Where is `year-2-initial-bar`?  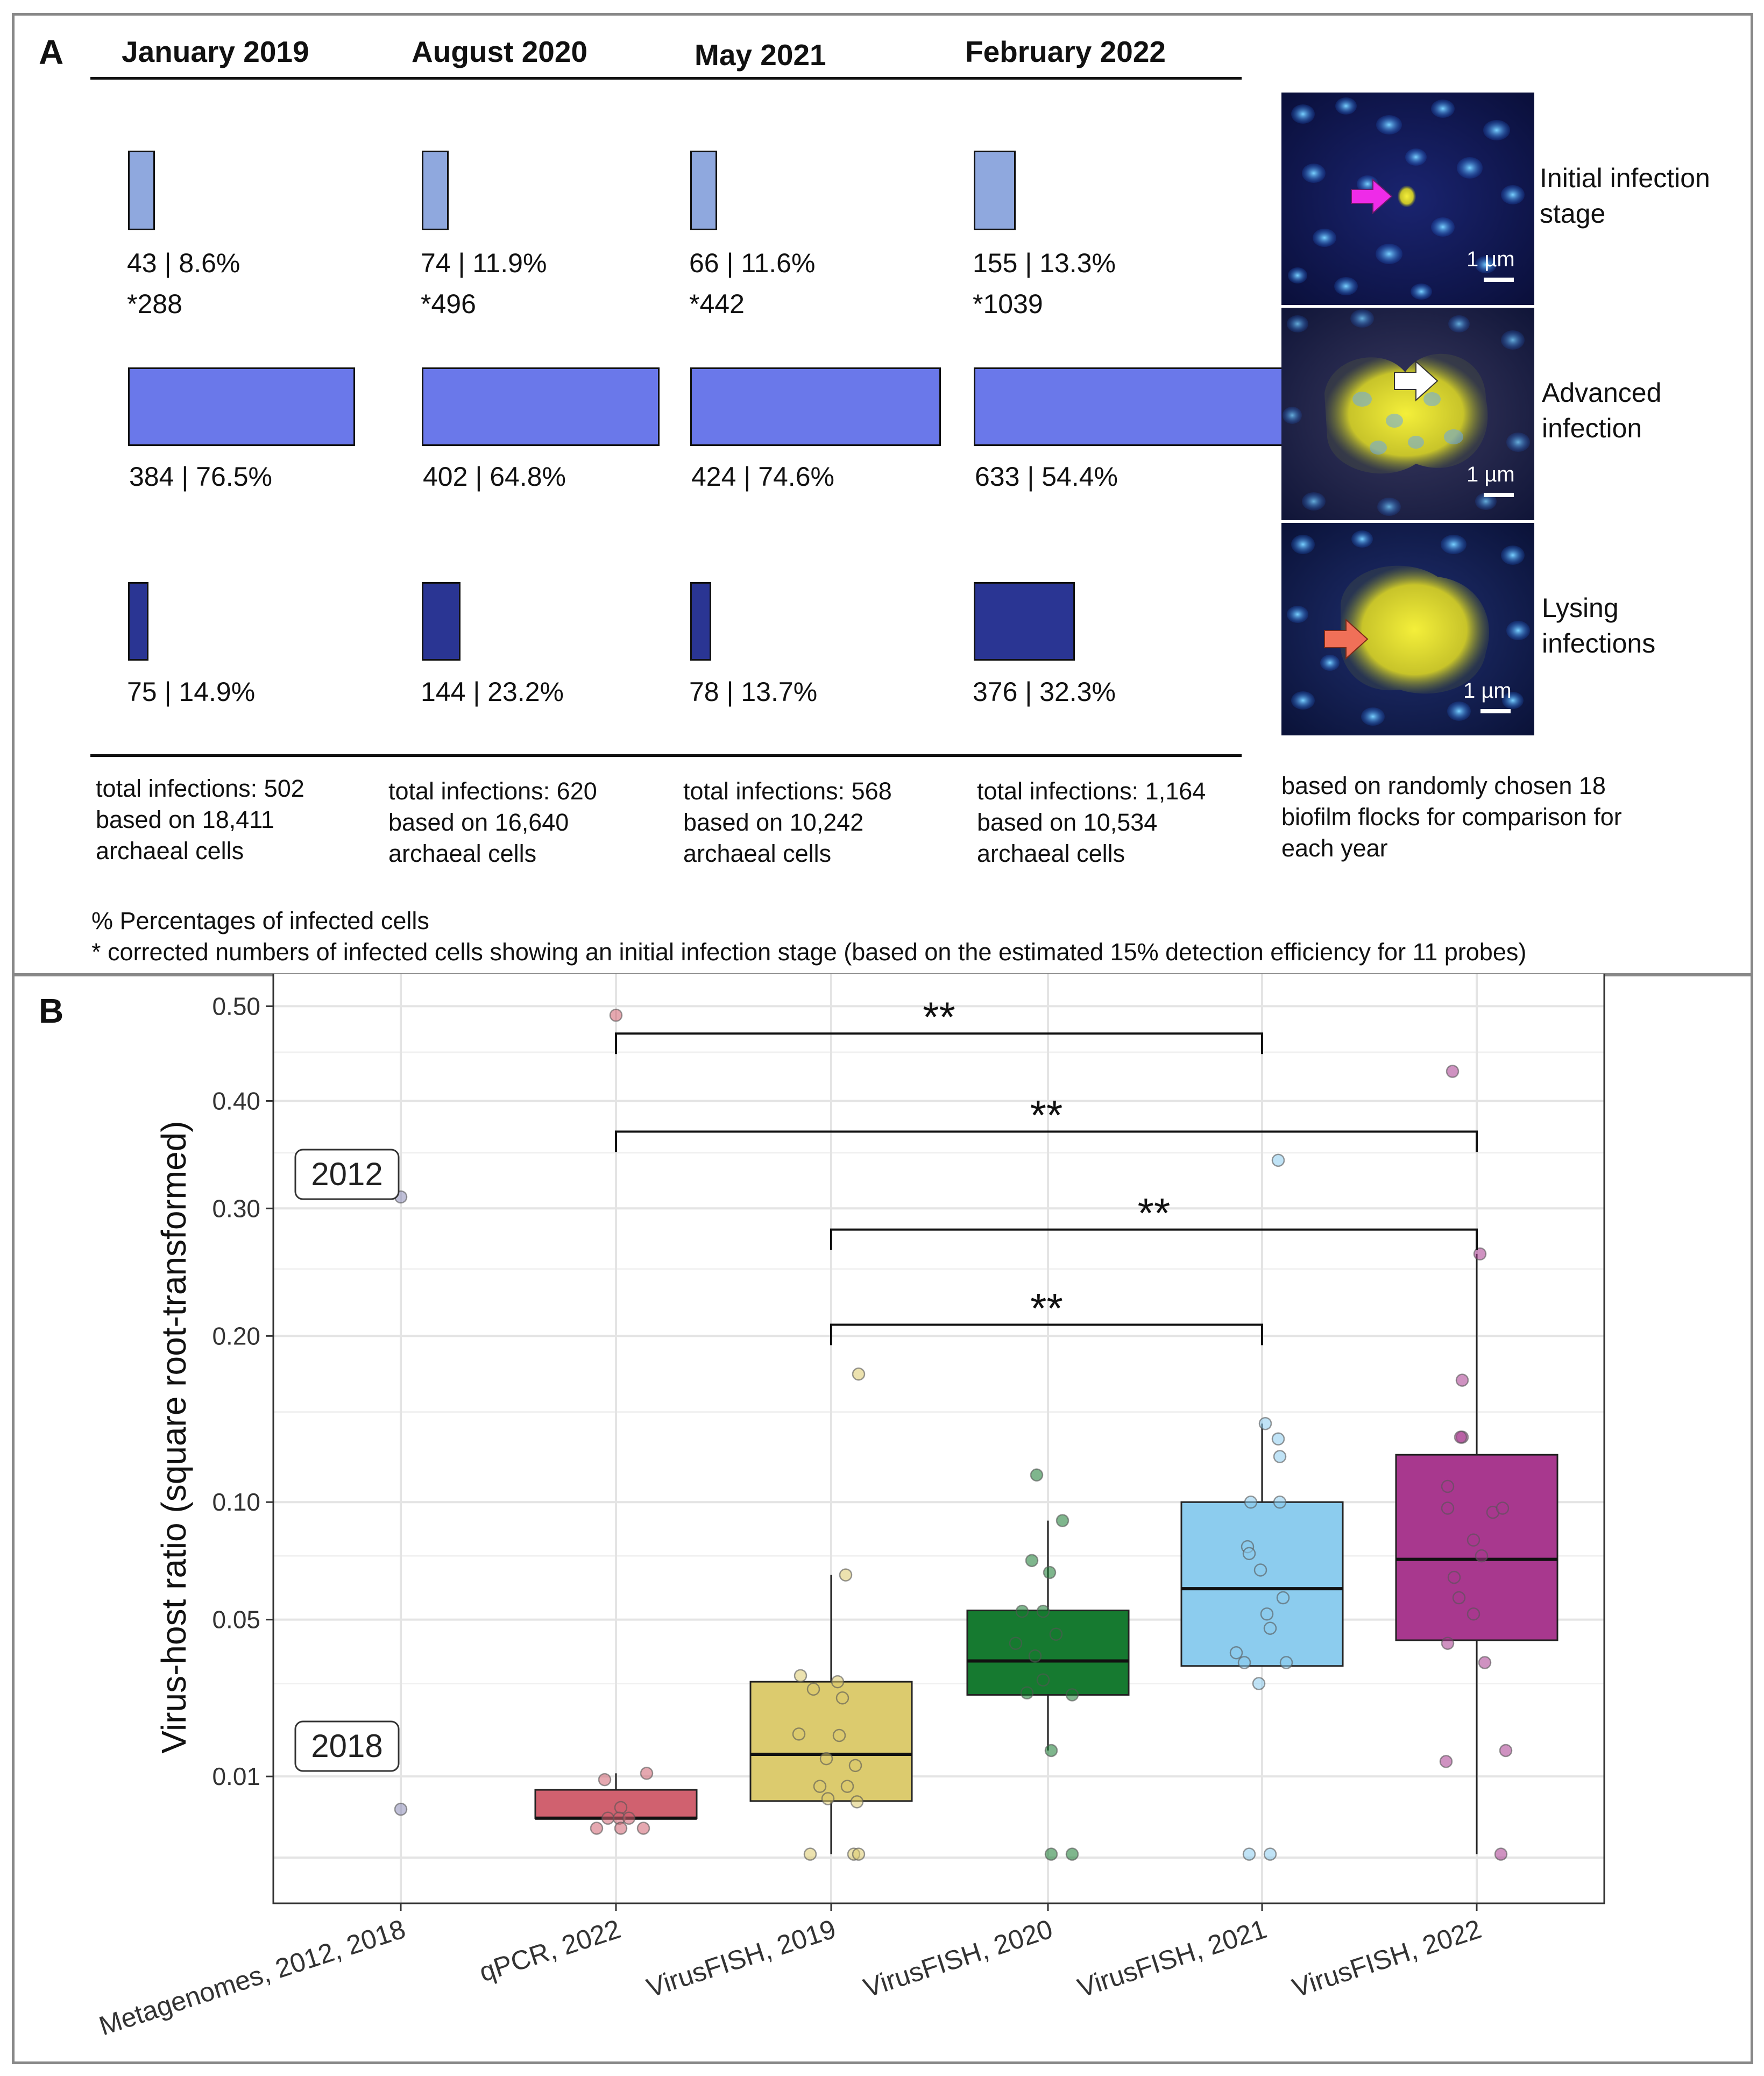
year-2-initial-bar is located at coordinates (435, 190).